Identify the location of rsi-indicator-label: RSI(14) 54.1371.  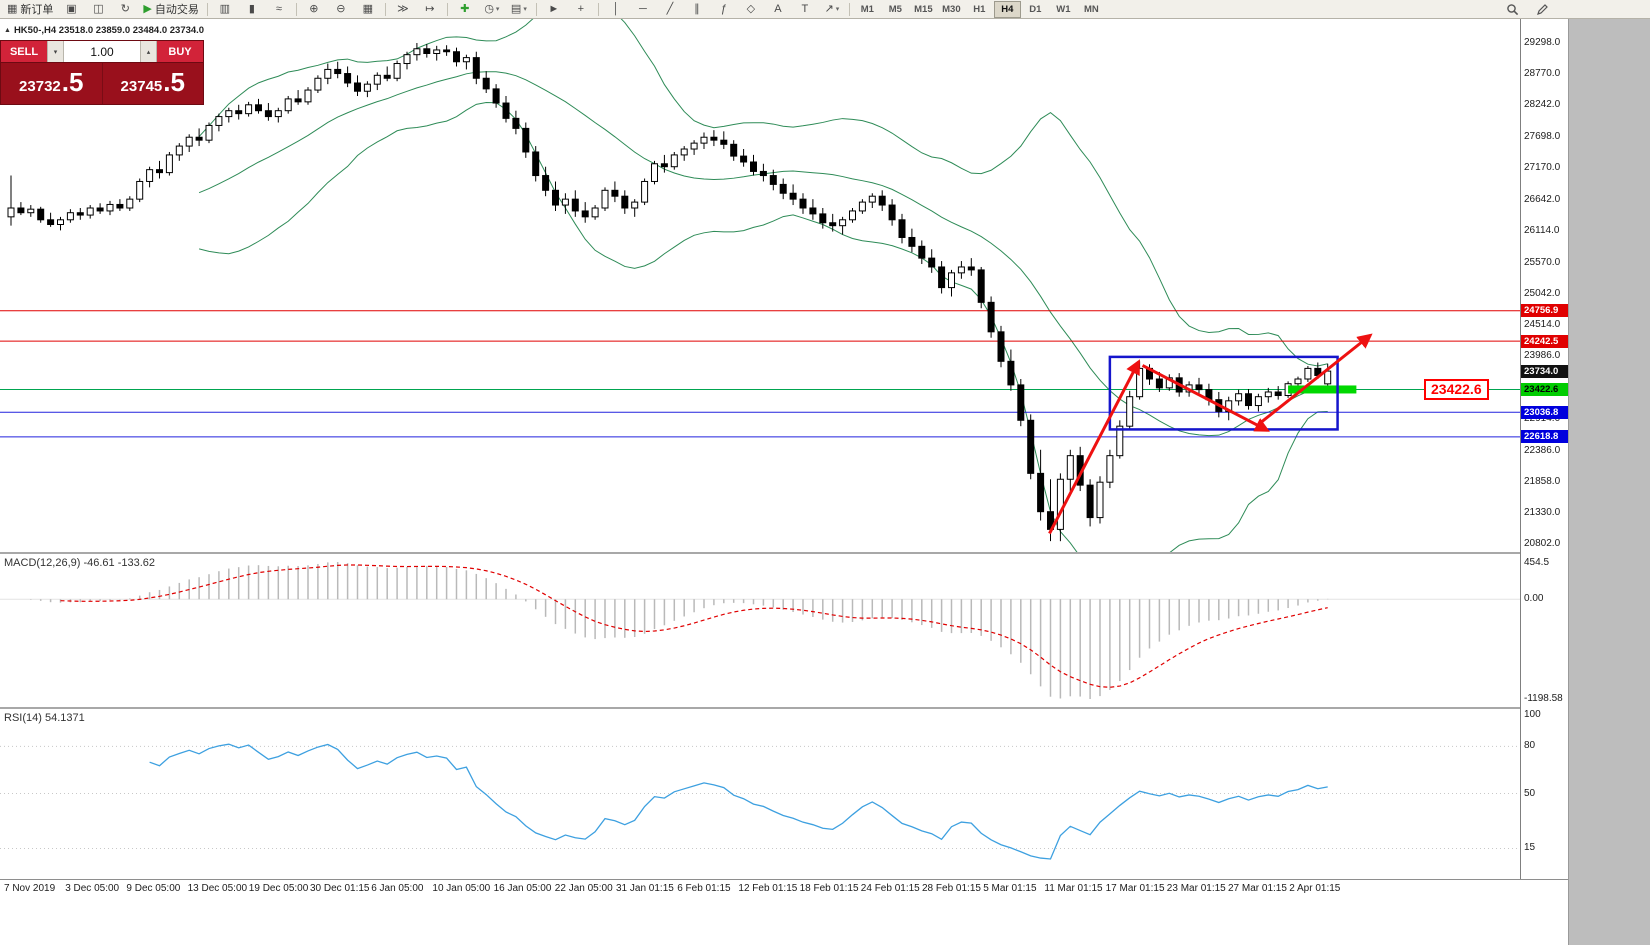
(44, 718).